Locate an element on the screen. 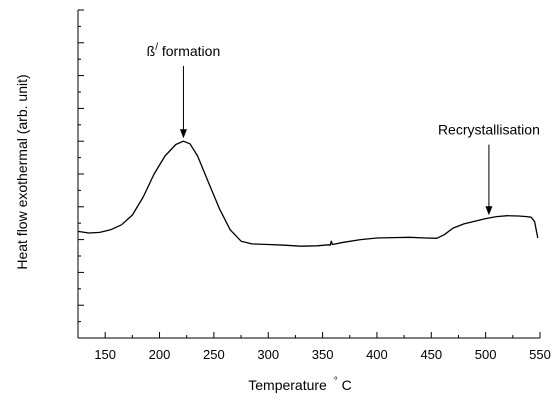  annotation-arrow-head-recryst is located at coordinates (489, 211).